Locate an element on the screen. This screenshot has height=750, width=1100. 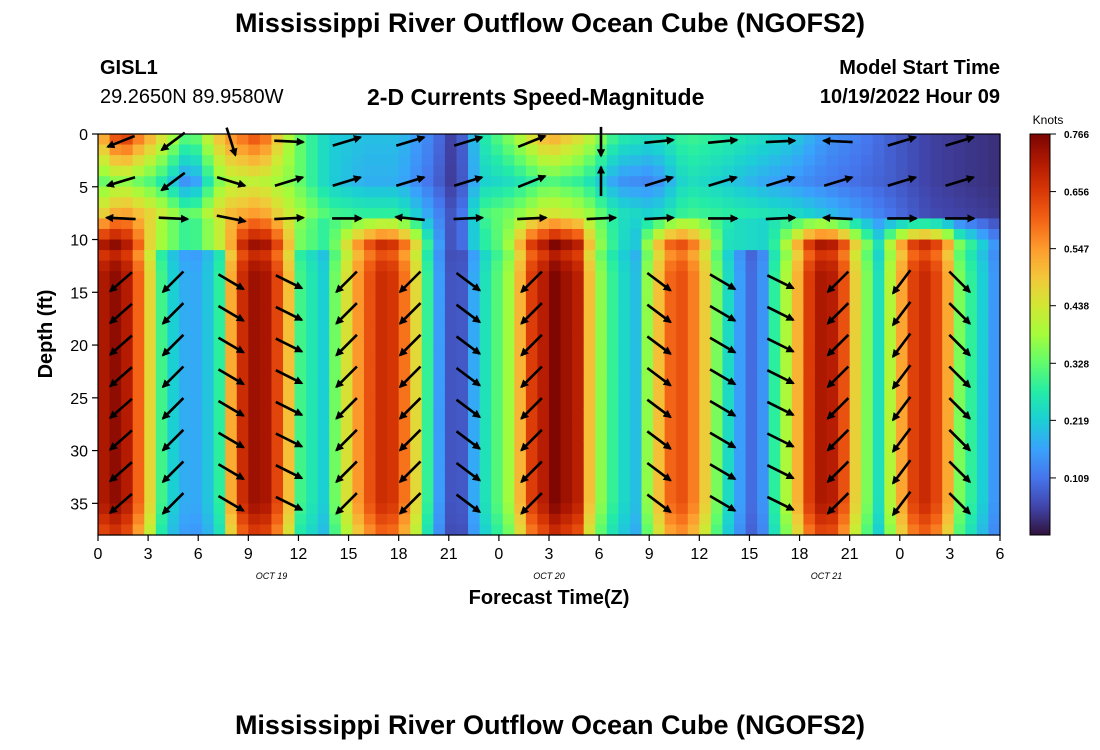
x-tick-label: 18 is located at coordinates (800, 554).